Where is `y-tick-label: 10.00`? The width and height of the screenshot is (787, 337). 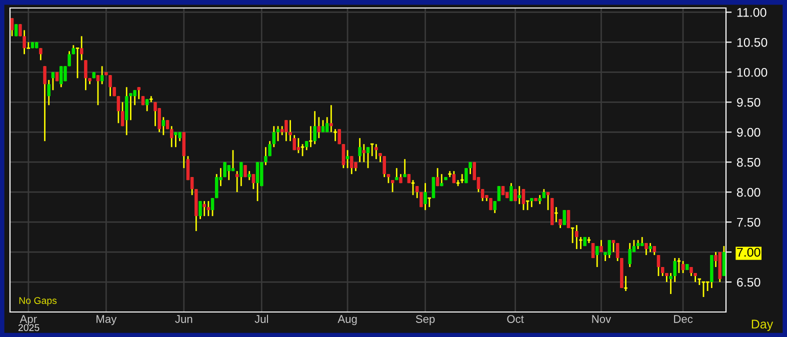 y-tick-label: 10.00 is located at coordinates (752, 72).